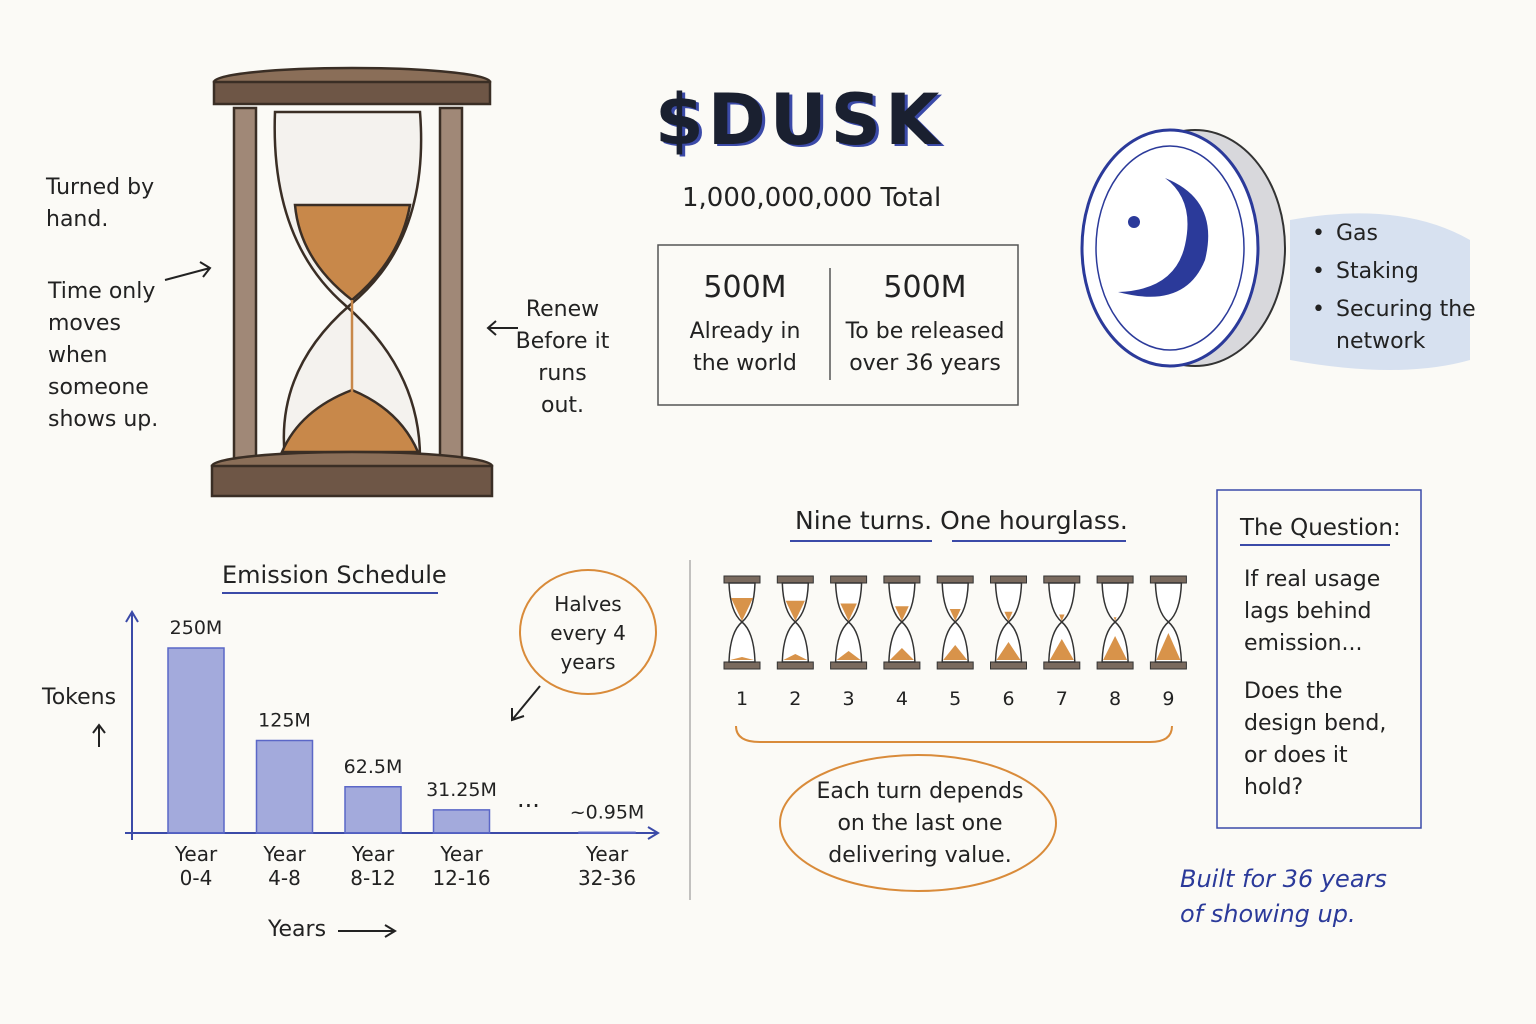 The image size is (1536, 1024). I want to click on x-tick-label: Year 0-4, so click(196, 866).